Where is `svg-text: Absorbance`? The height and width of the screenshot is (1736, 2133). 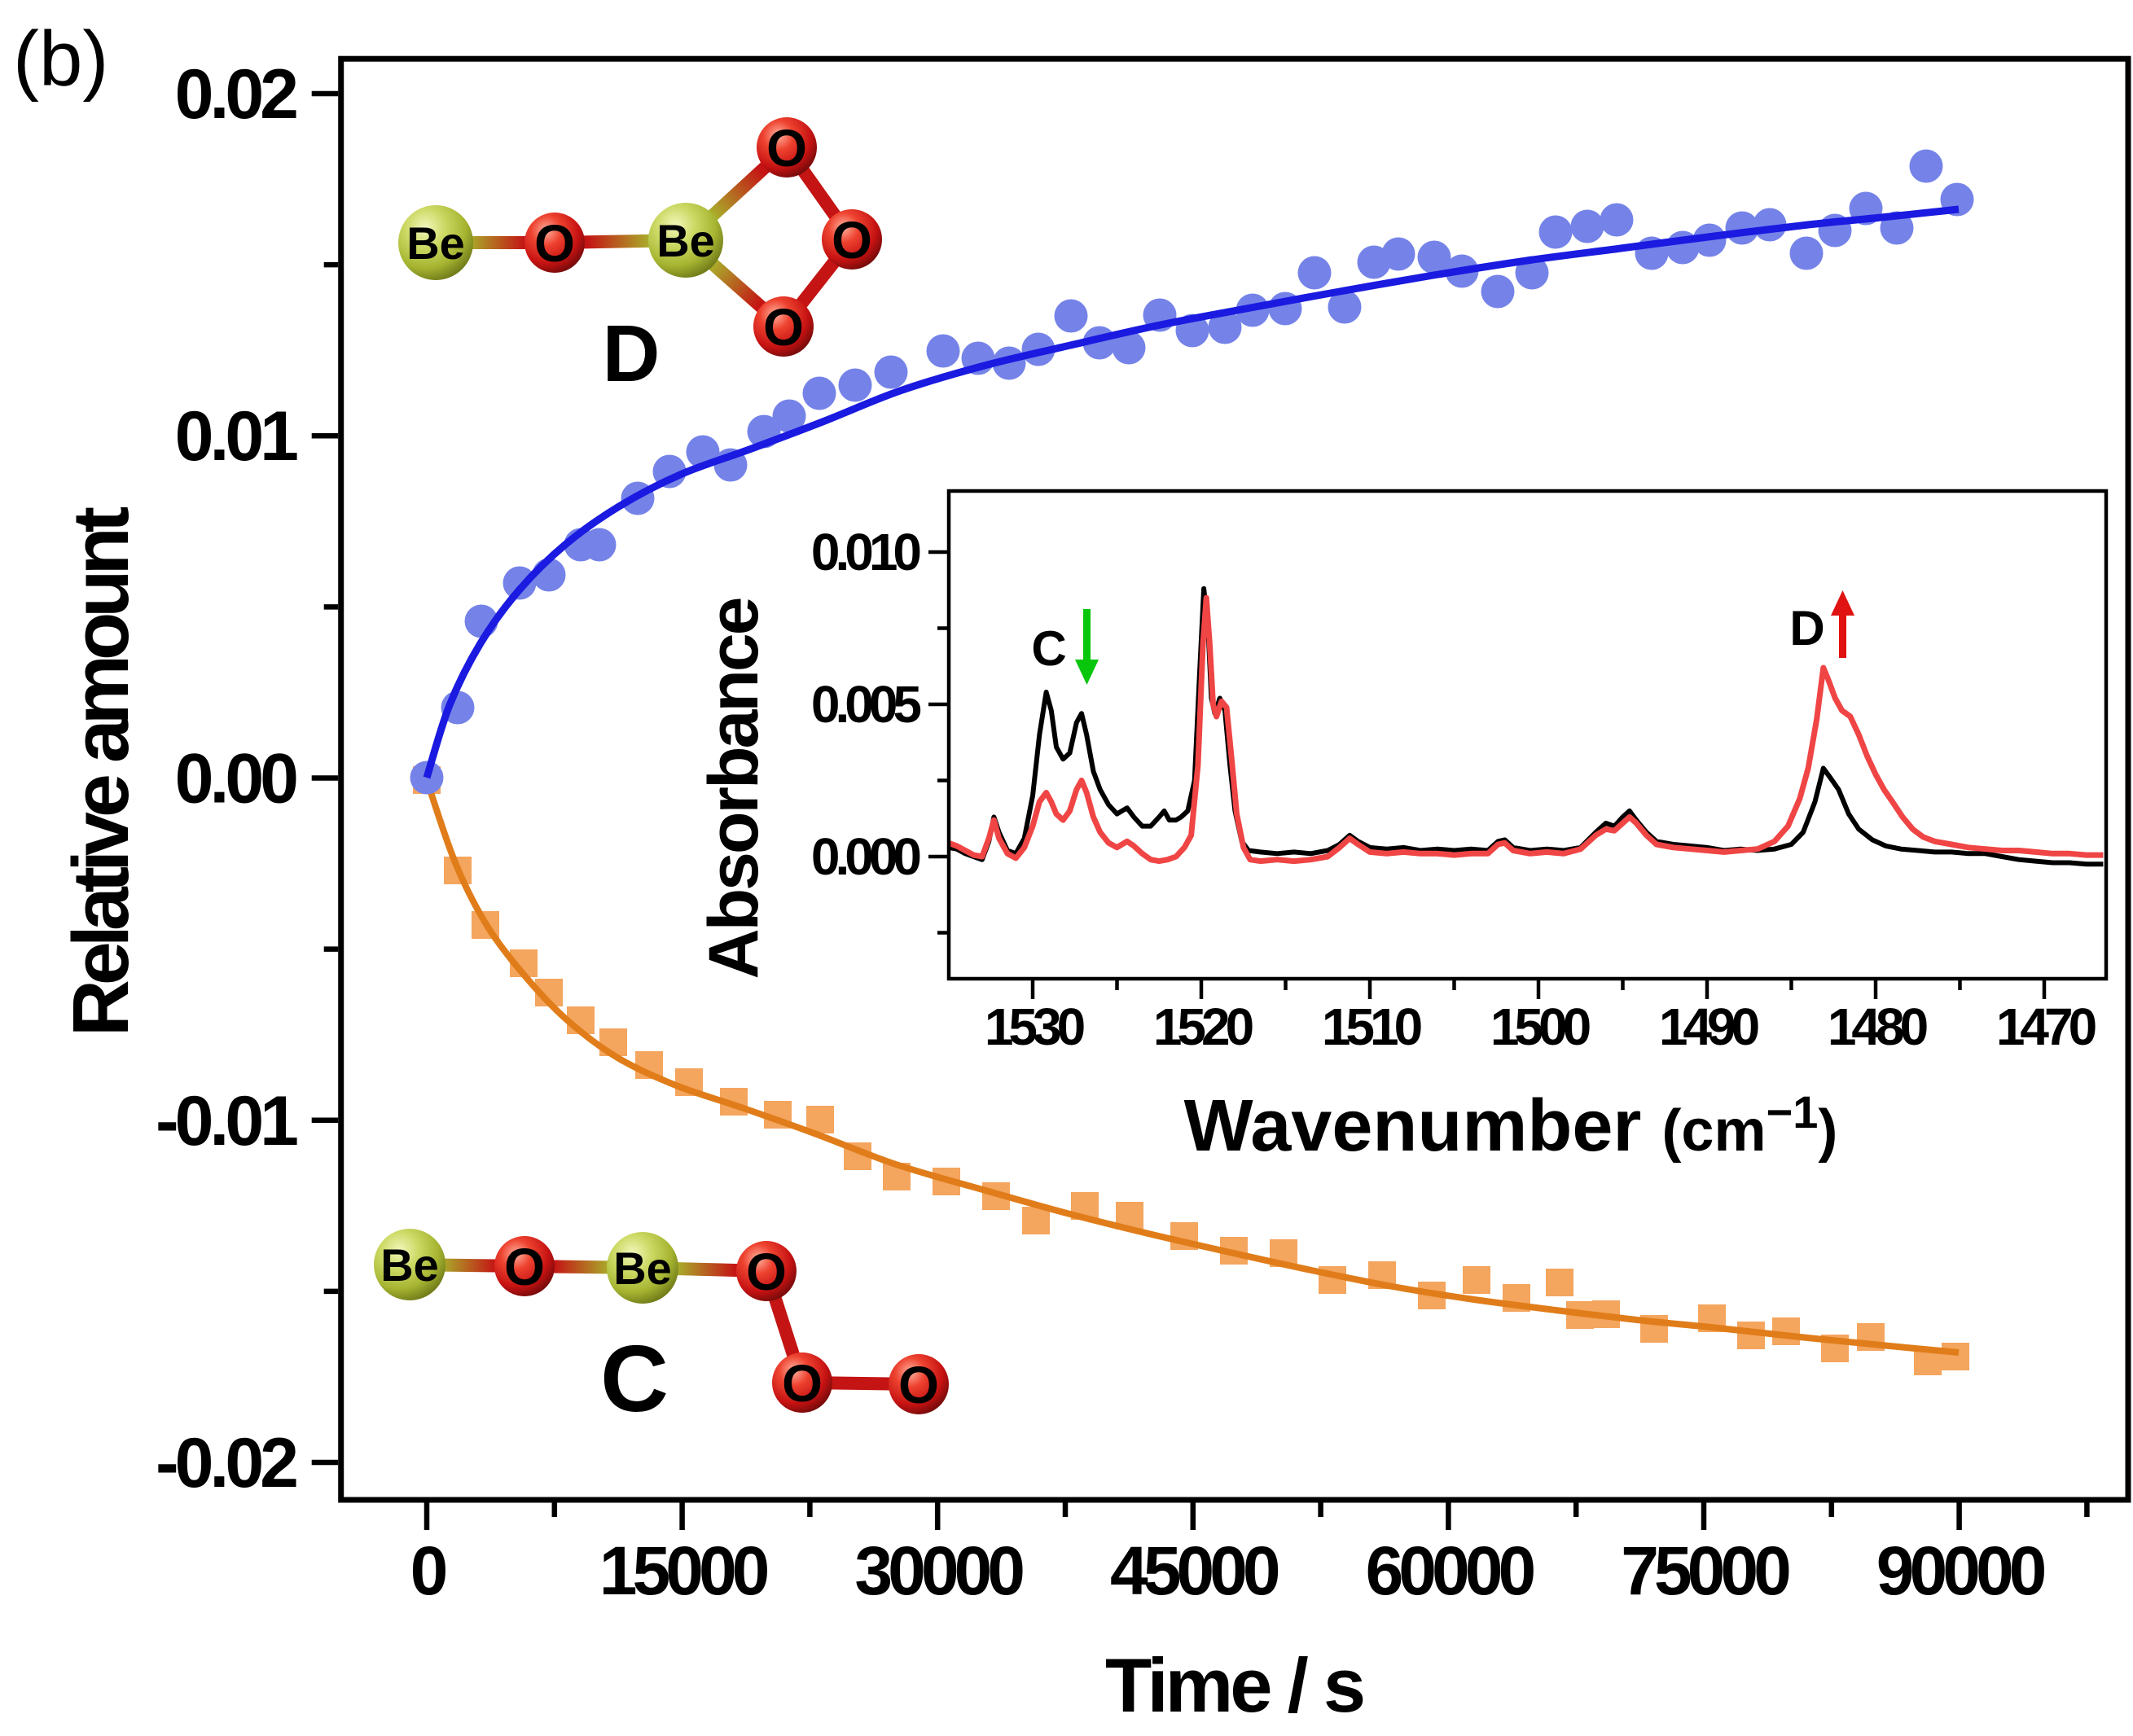
svg-text: Absorbance is located at coordinates (734, 788).